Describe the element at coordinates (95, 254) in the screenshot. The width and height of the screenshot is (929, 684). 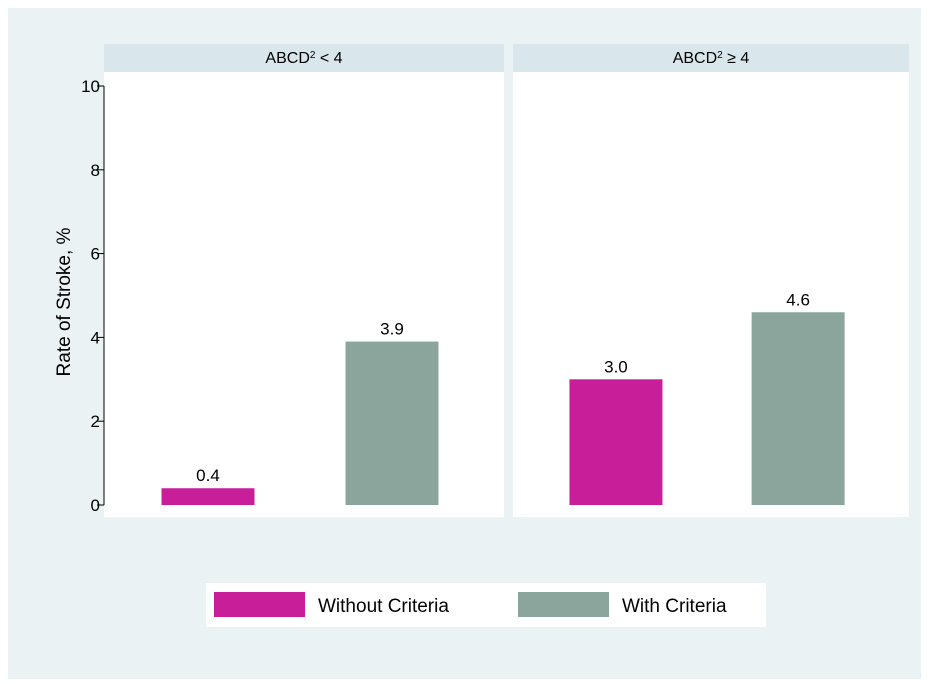
I see `y-tick-label: 6` at that location.